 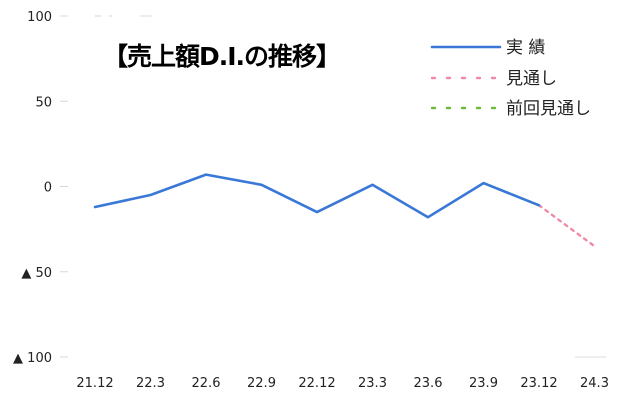 What do you see at coordinates (538, 383) in the screenshot?
I see `x-tick-label: 23.12` at bounding box center [538, 383].